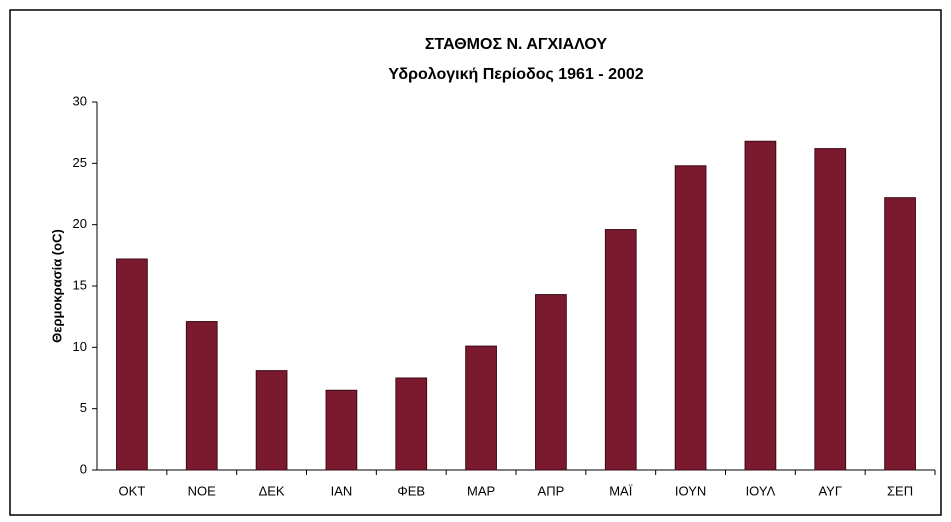 This screenshot has width=951, height=522. Describe the element at coordinates (80, 284) in the screenshot. I see `y-tick-label: 15` at that location.